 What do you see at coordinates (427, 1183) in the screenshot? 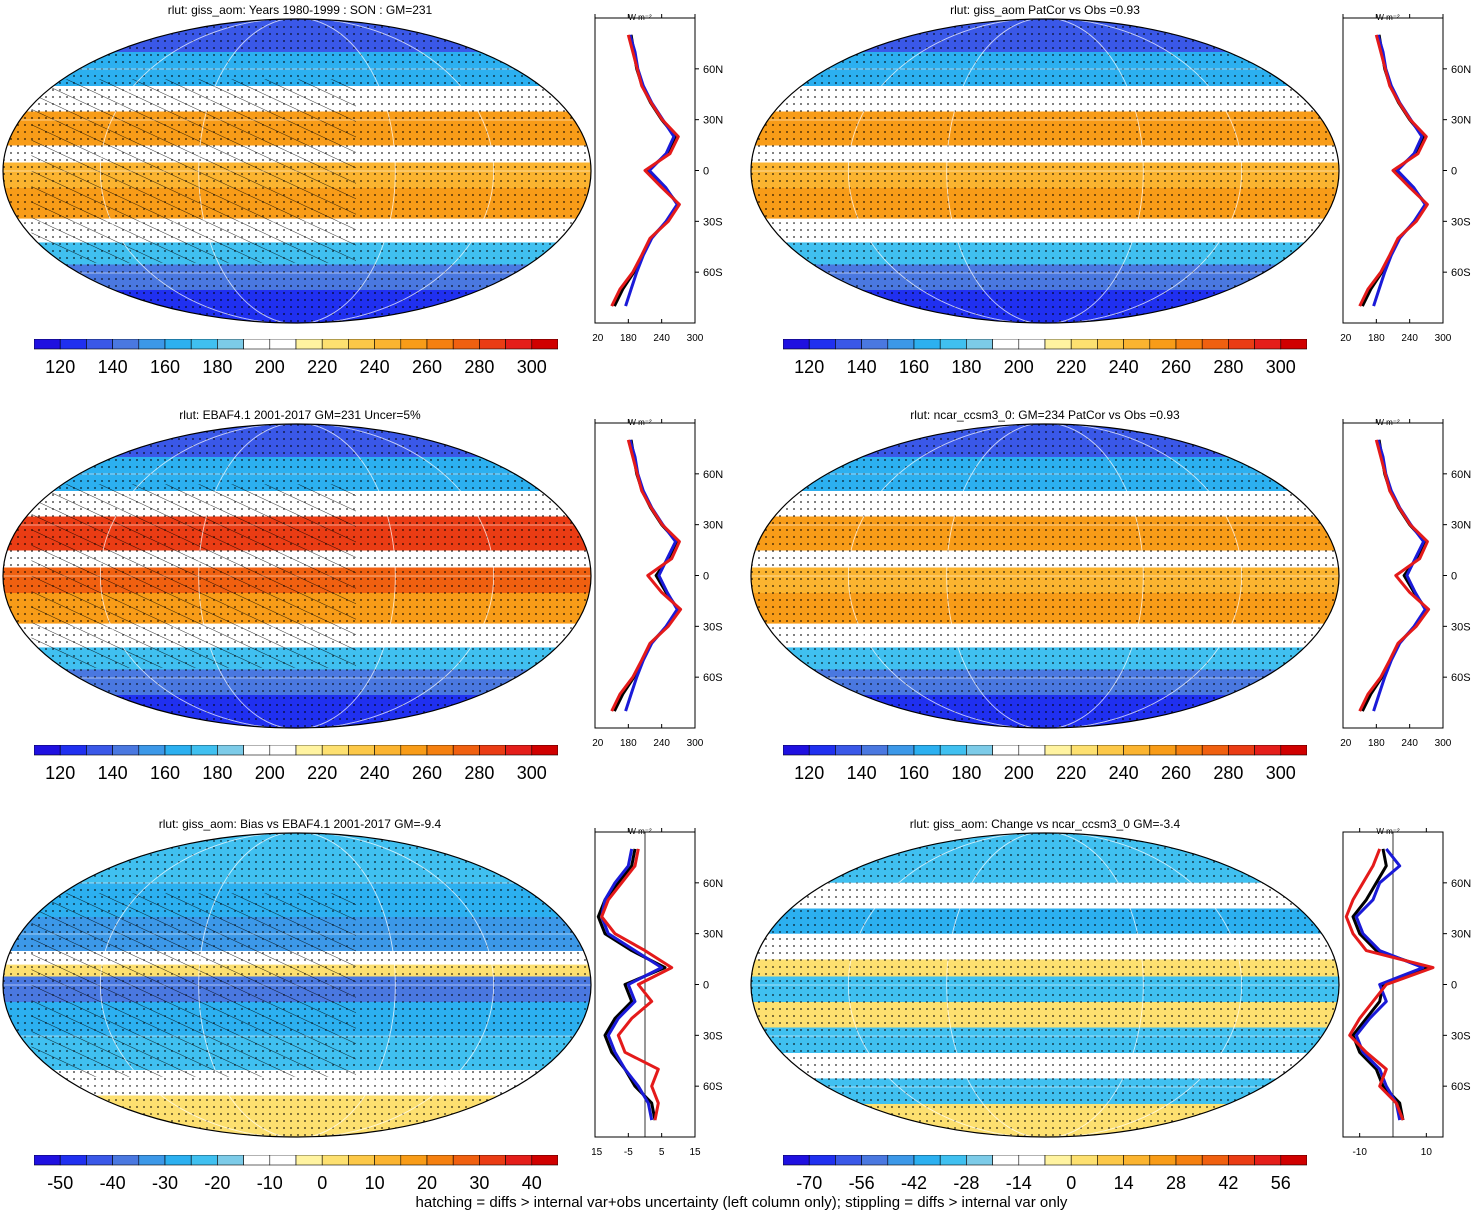
I see `colorbar-label: 20` at bounding box center [427, 1183].